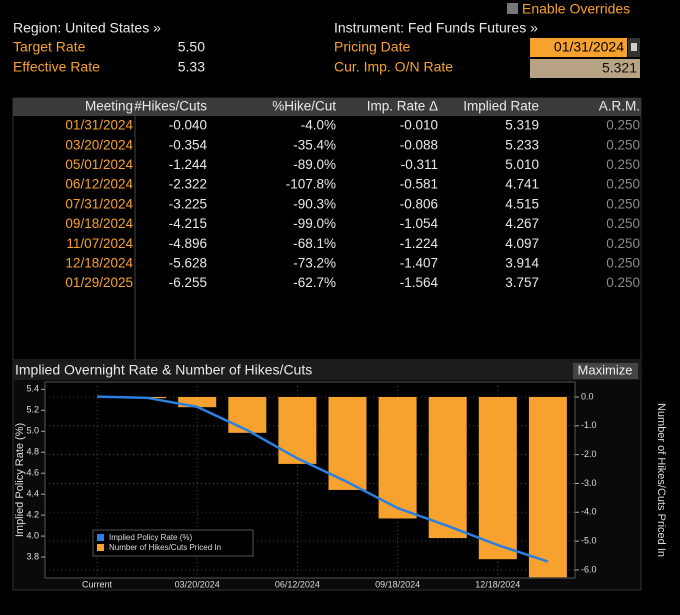 The height and width of the screenshot is (615, 680). Describe the element at coordinates (191, 47) in the screenshot. I see `value: 5.50` at that location.